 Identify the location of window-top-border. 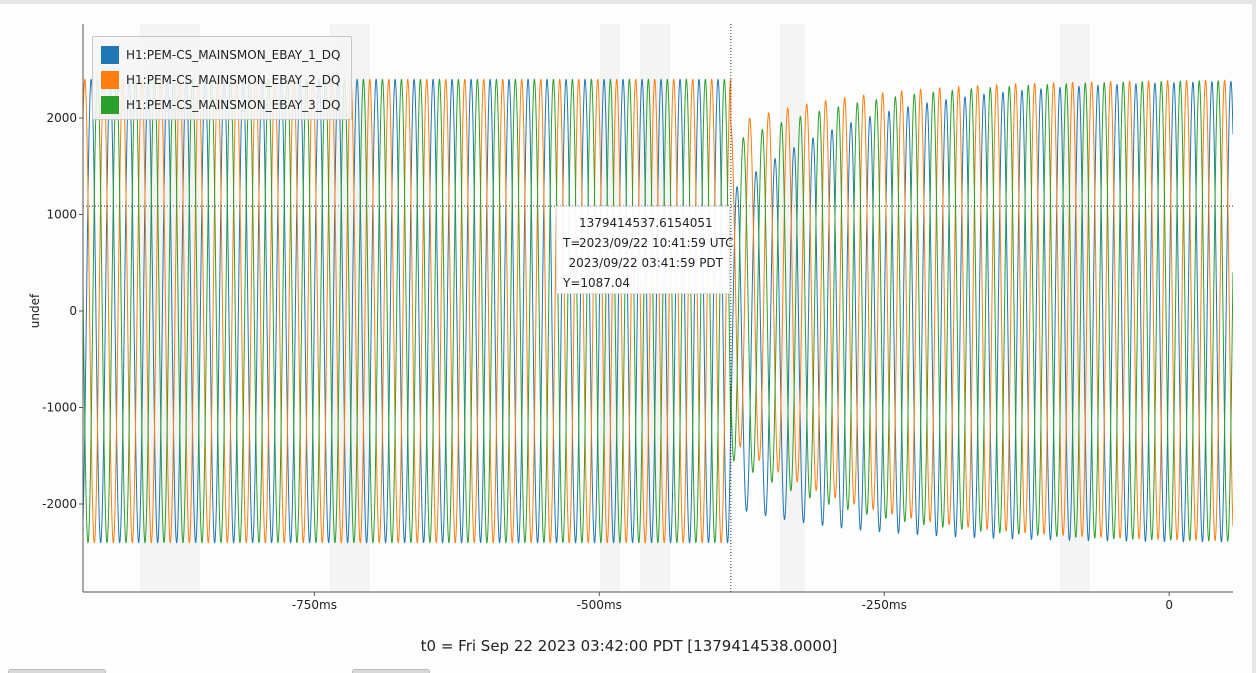
(628, 2).